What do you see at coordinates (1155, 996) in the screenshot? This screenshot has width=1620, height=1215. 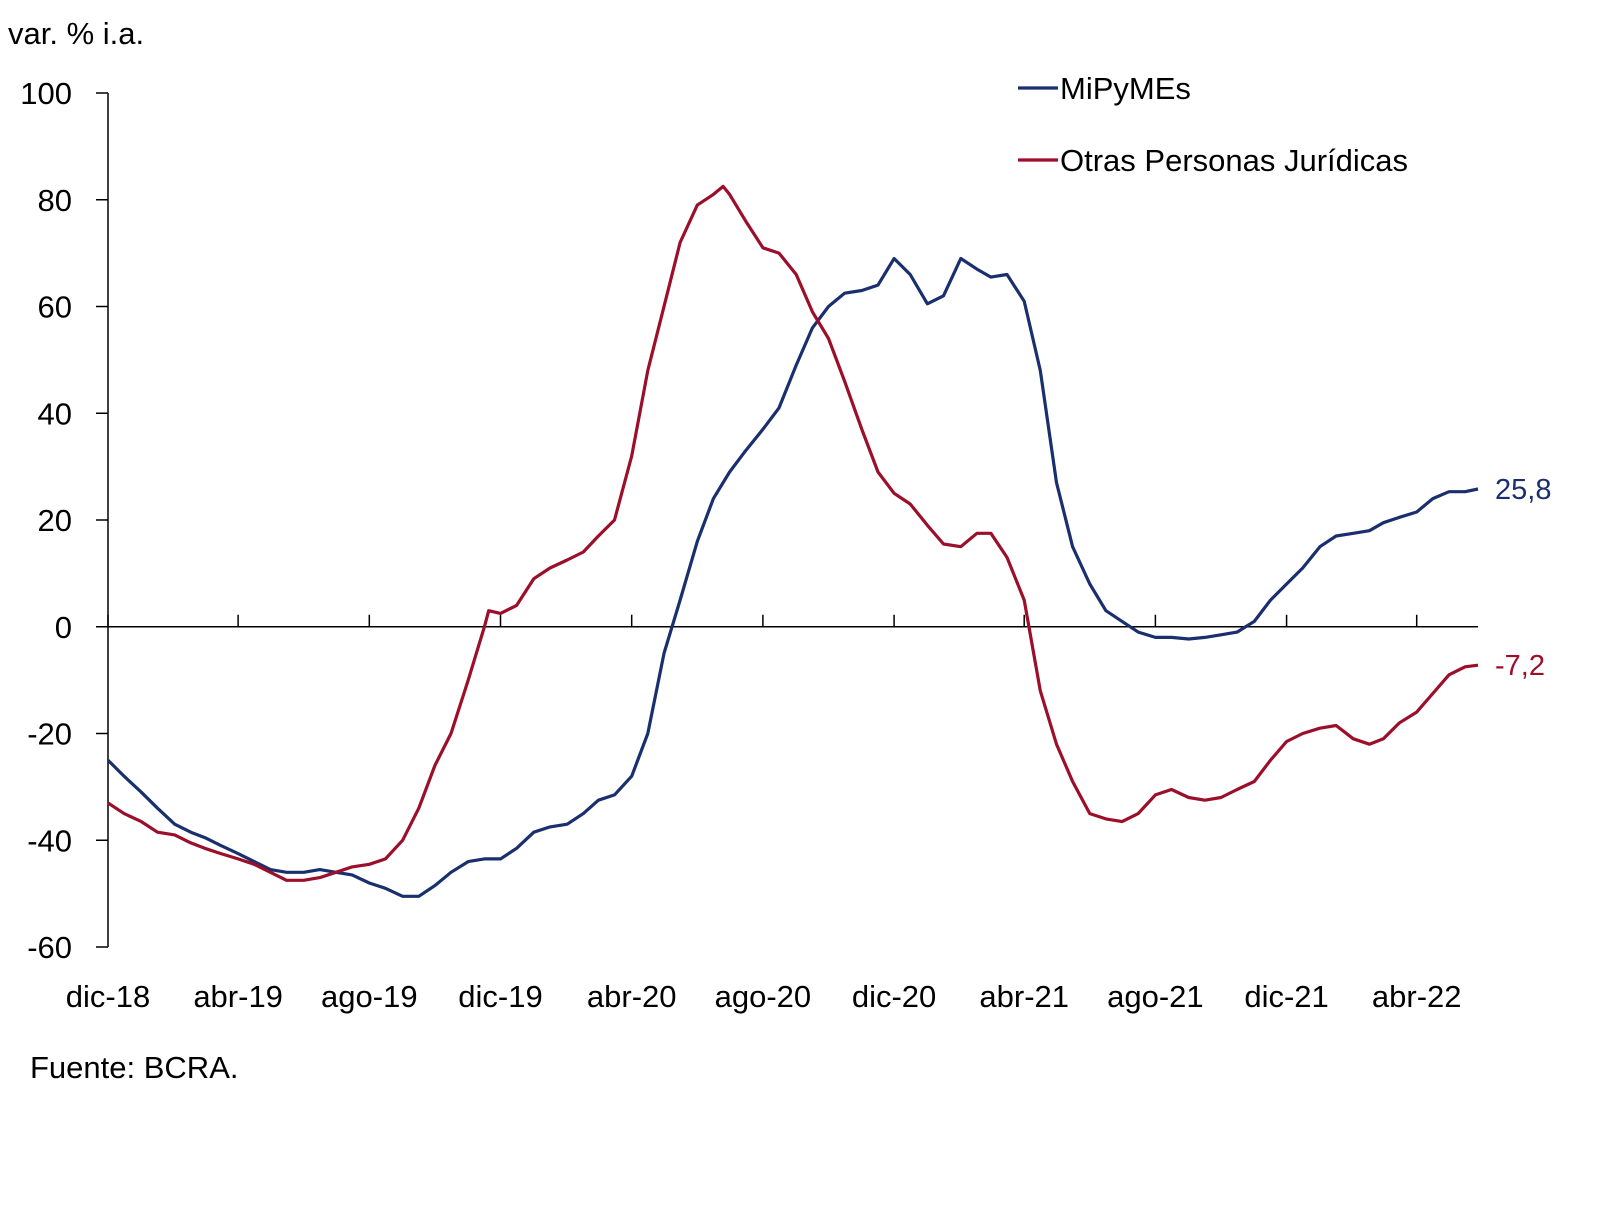 I see `x-tick-label: ago-21` at bounding box center [1155, 996].